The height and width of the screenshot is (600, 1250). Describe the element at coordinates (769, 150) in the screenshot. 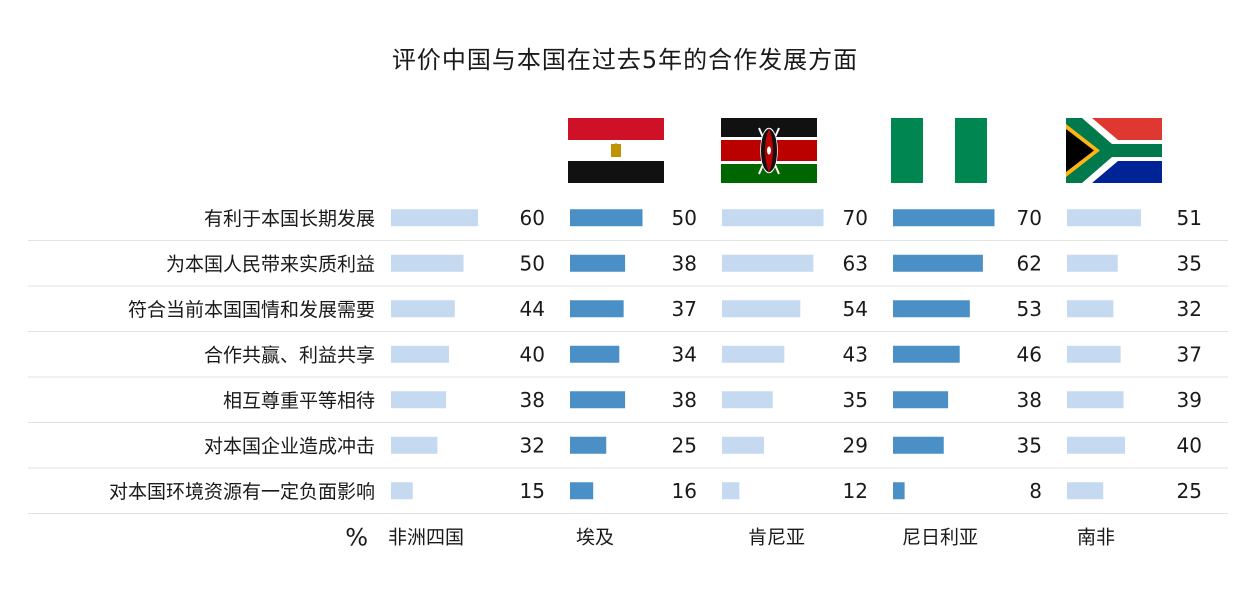

I see `kenya-flag-icon` at that location.